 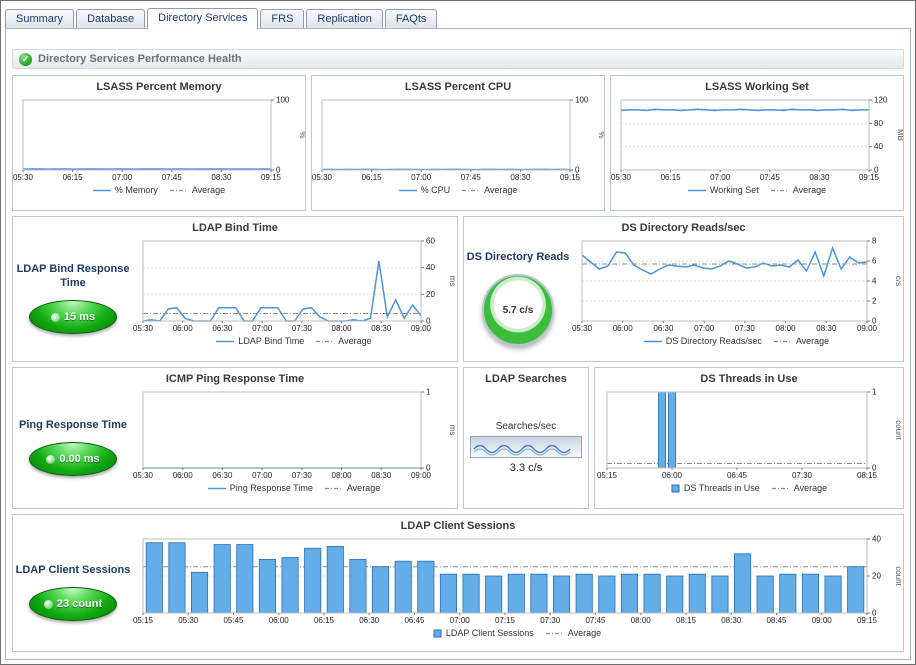 I want to click on sessions-gauge-box: LDAP Client Sessions 23 count, so click(x=73, y=592).